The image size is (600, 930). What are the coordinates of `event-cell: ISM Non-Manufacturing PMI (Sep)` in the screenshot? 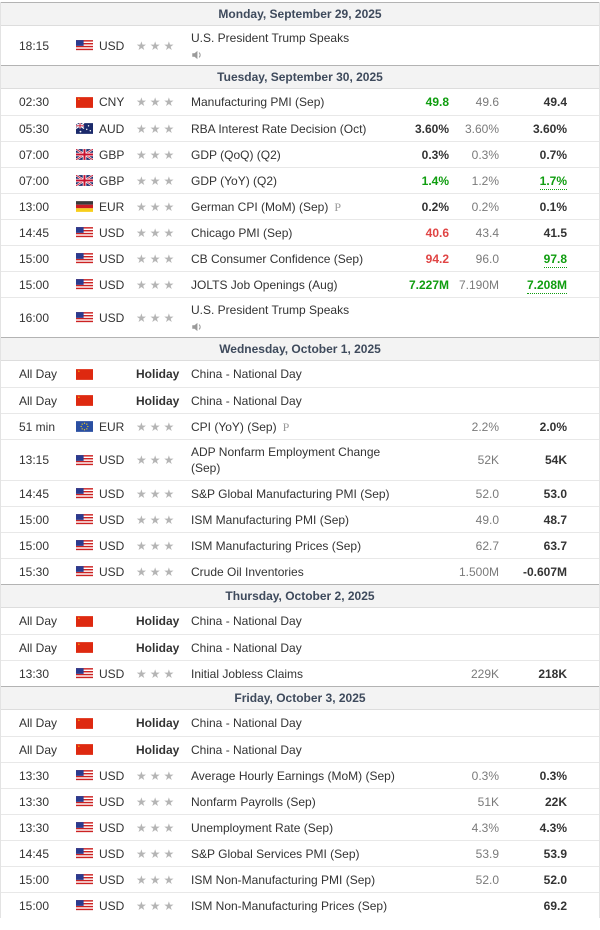 It's located at (295, 880).